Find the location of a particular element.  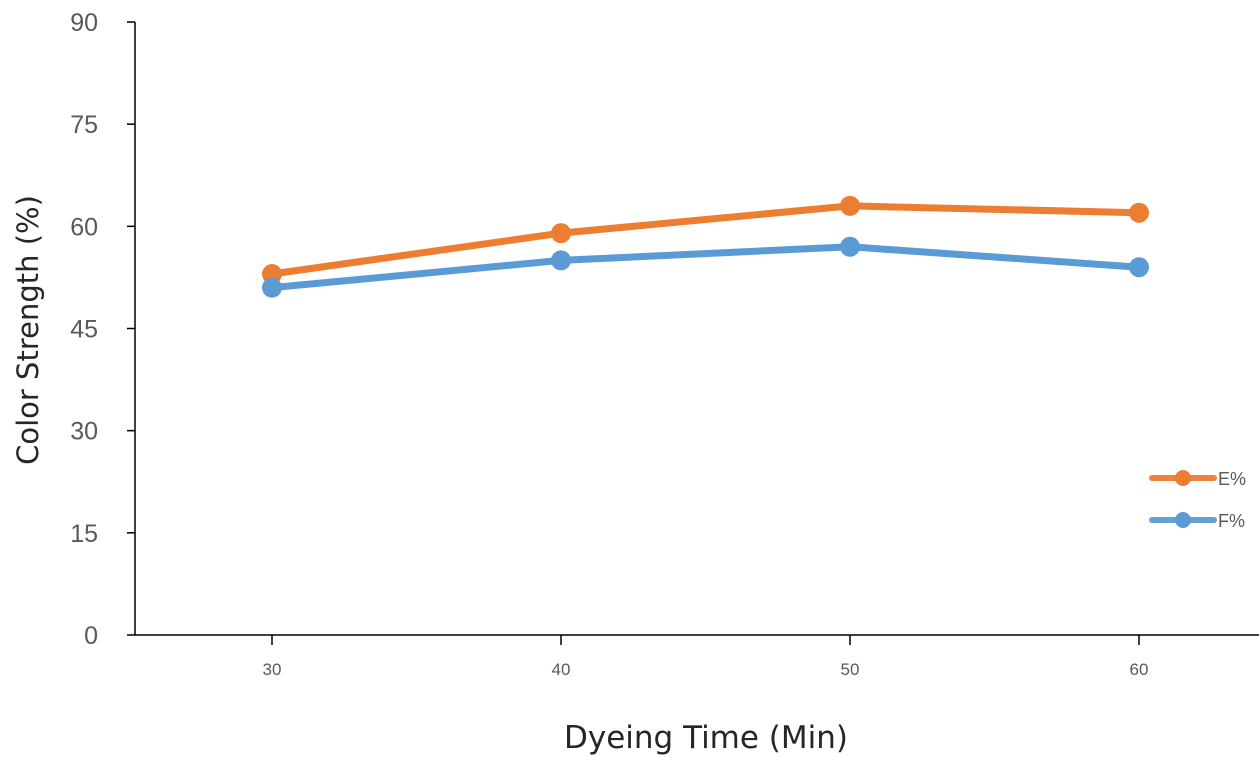

y-axis-ticks: 0 15 30 45 60 75 90 is located at coordinates (102, 329).